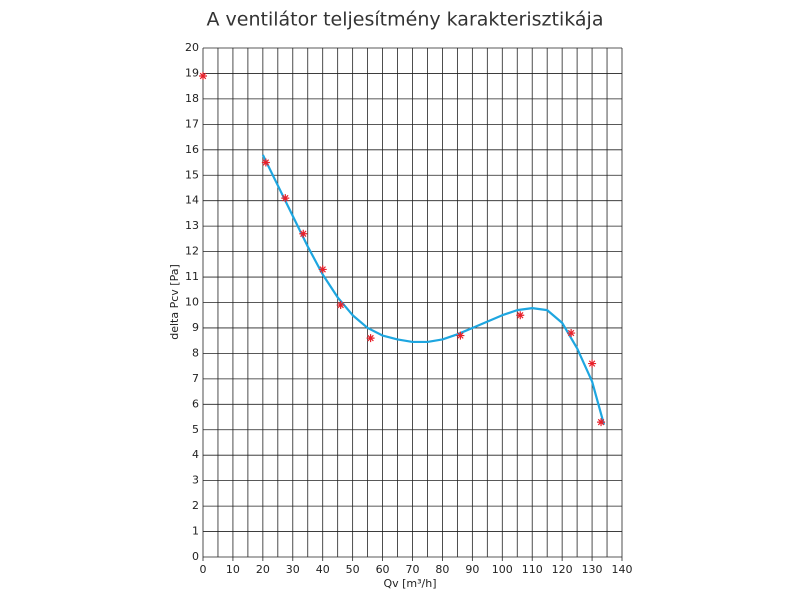 The width and height of the screenshot is (800, 600). I want to click on y-tick-label: 2, so click(195, 505).